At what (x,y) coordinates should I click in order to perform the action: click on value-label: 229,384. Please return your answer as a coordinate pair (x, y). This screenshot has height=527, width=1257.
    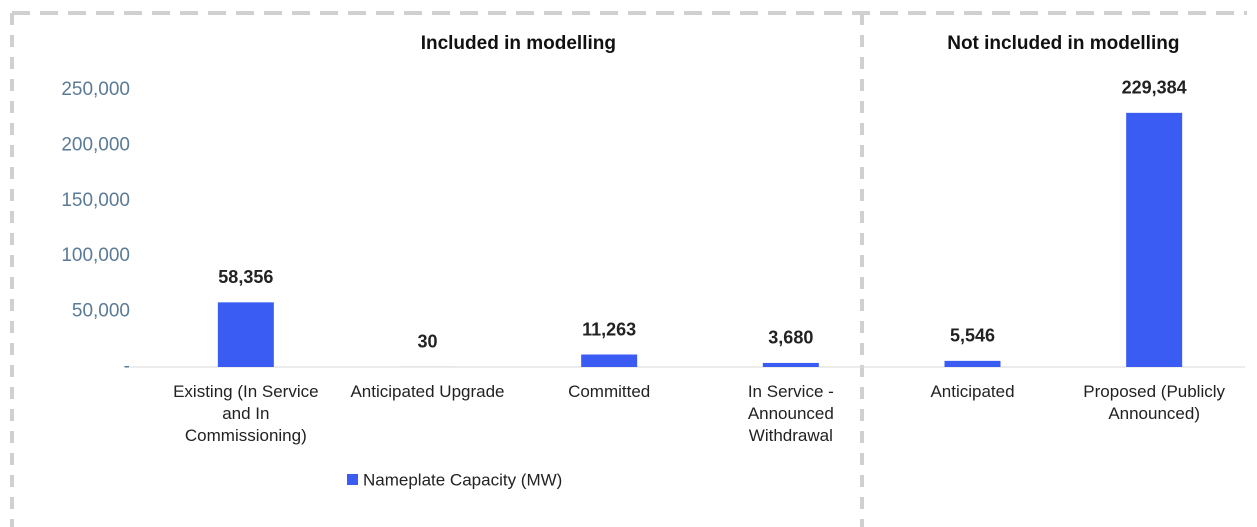
    Looking at the image, I should click on (1154, 88).